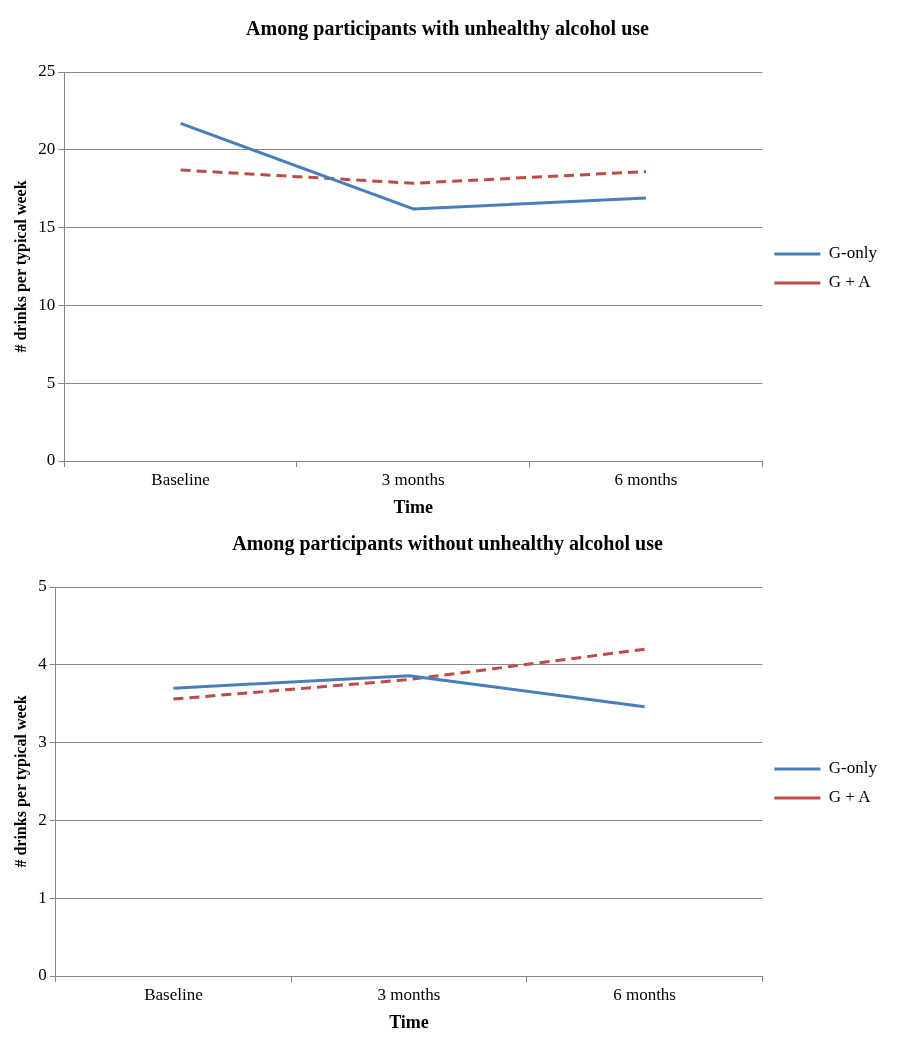  Describe the element at coordinates (42, 819) in the screenshot. I see `y-tick-label: 2` at that location.